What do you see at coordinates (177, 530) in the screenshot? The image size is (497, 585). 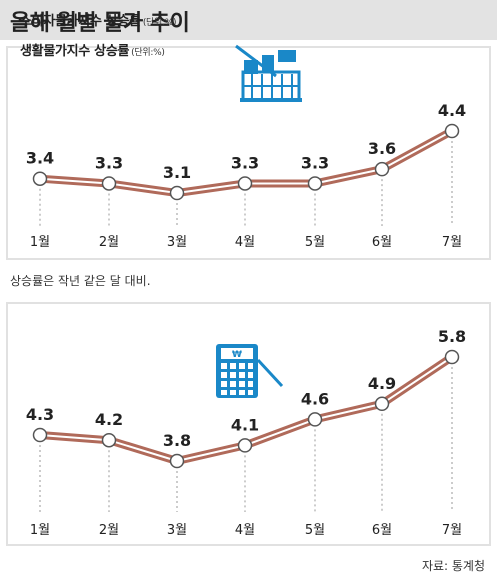 I see `living-cpi-tick-label: 3월` at bounding box center [177, 530].